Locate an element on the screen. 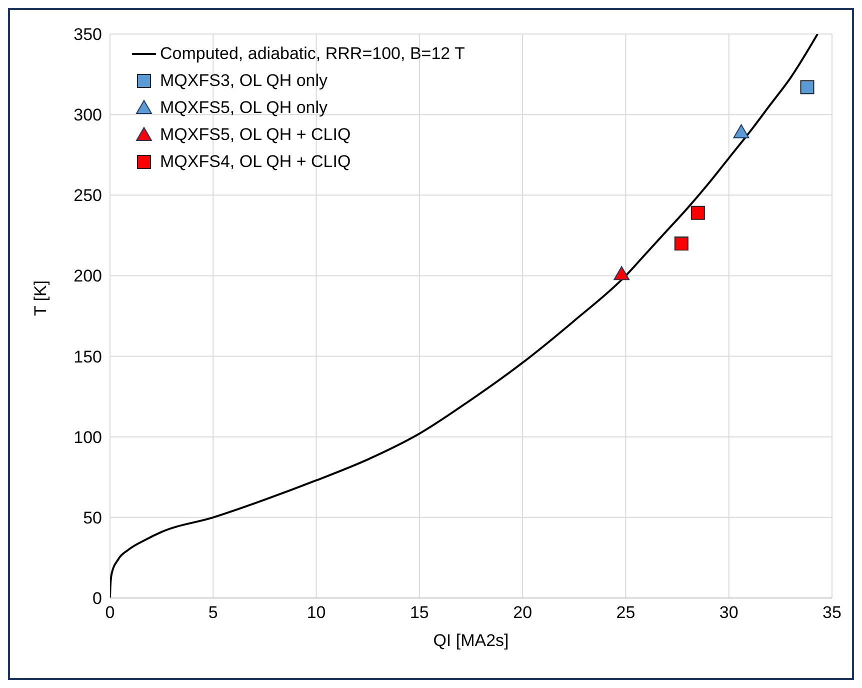 Image resolution: width=862 pixels, height=688 pixels. legend-label: MQXFS5, OL QH only is located at coordinates (244, 108).